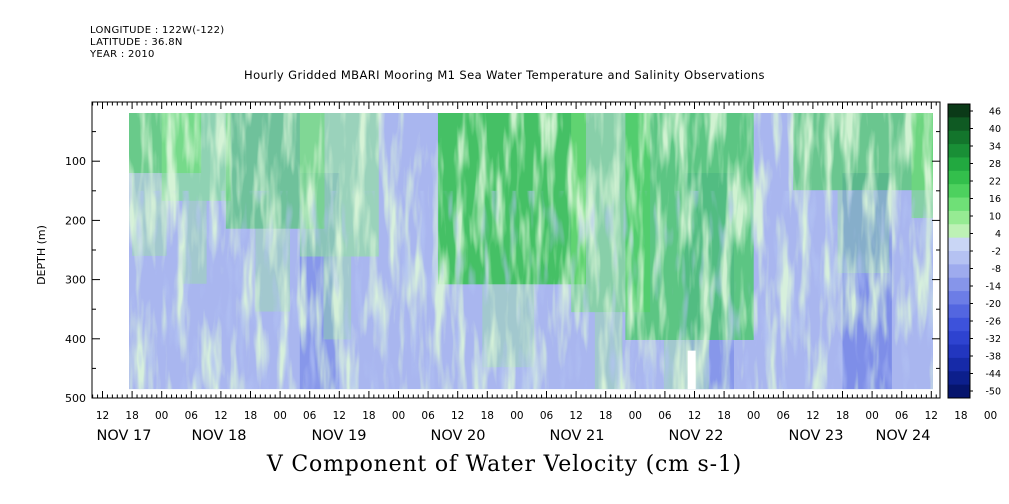 The image size is (1009, 504). Describe the element at coordinates (974, 251) in the screenshot. I see `colorbar: 46 40 34 28 22 16 10 4 -2 -8 -14 -20 -26 -32 -38 -44 -50` at that location.